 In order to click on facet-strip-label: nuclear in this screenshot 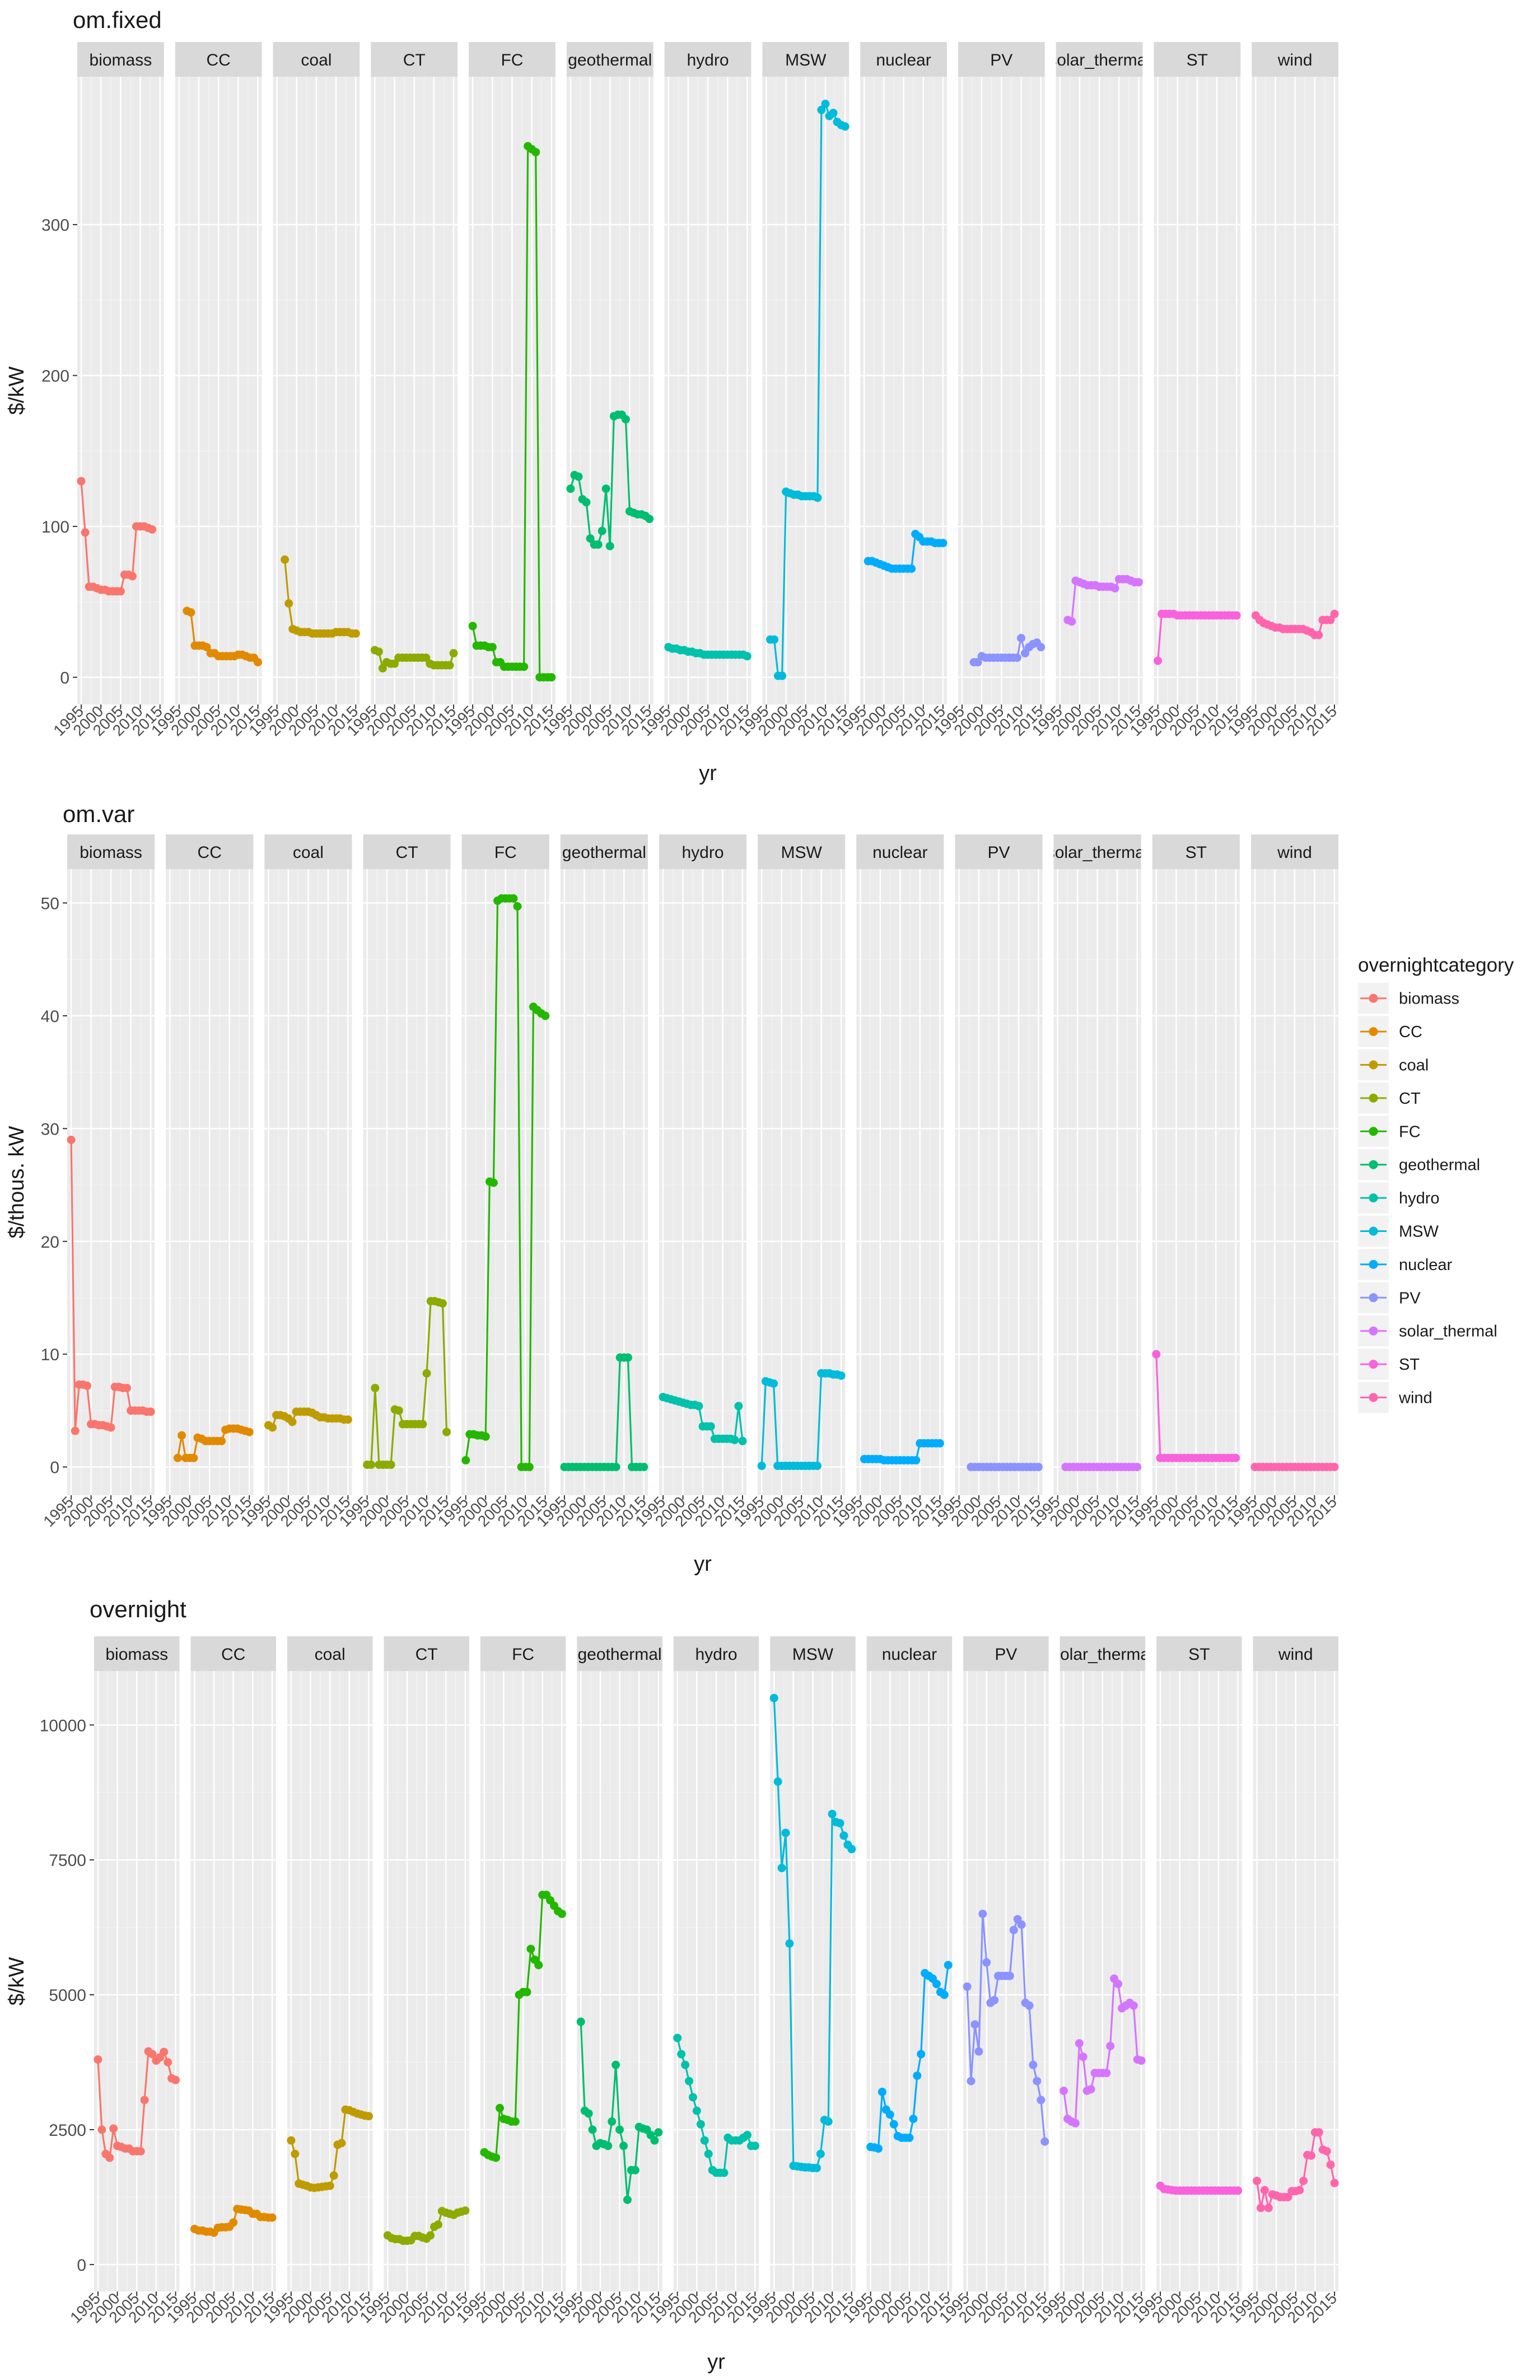, I will do `click(900, 853)`.